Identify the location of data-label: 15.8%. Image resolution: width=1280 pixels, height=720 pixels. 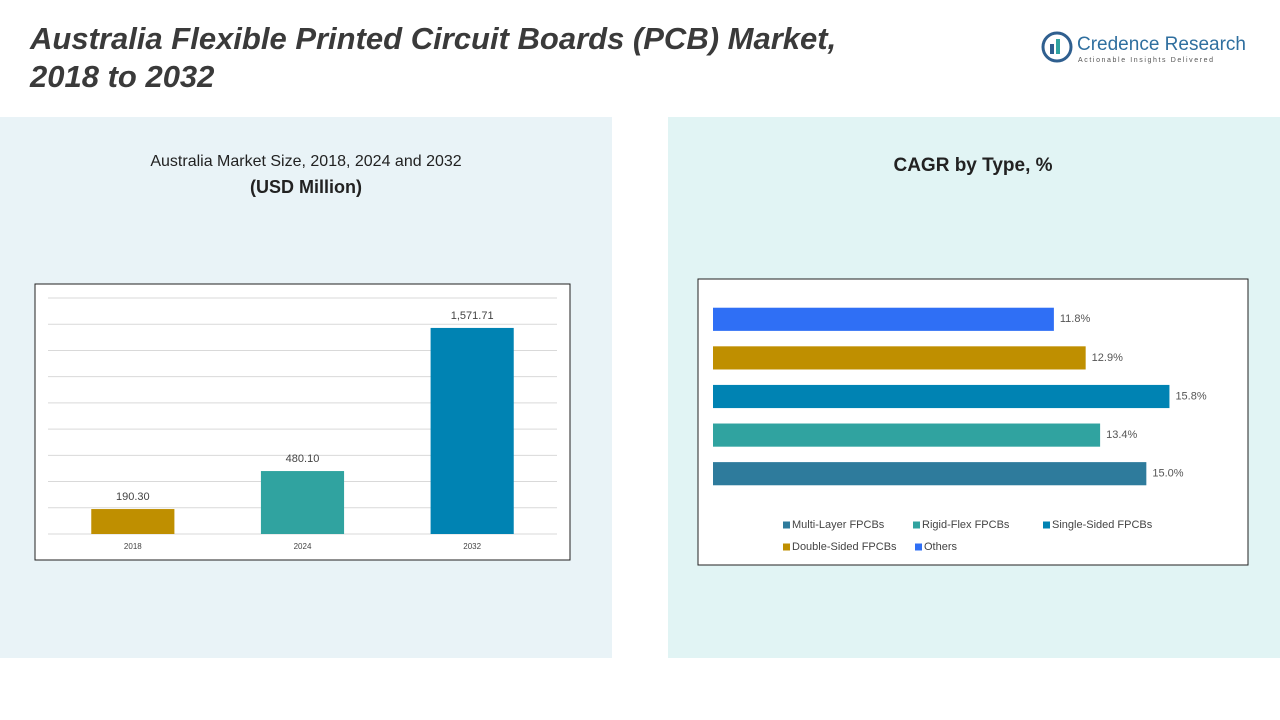
(1190, 396).